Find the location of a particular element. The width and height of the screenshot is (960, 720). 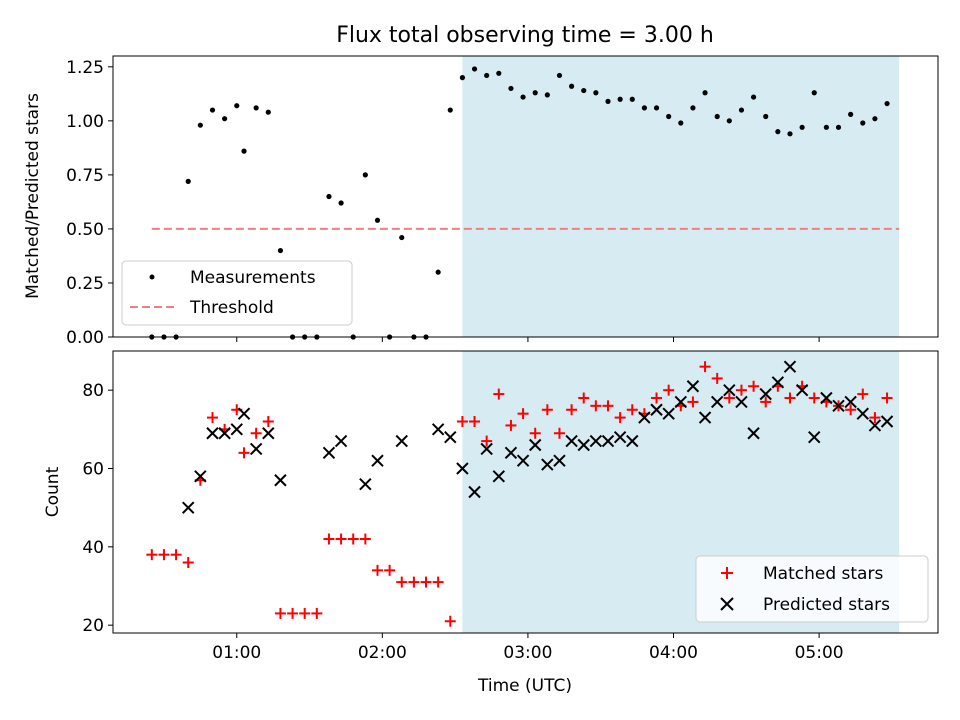

y-tick-label: 0.25 is located at coordinates (85, 284).